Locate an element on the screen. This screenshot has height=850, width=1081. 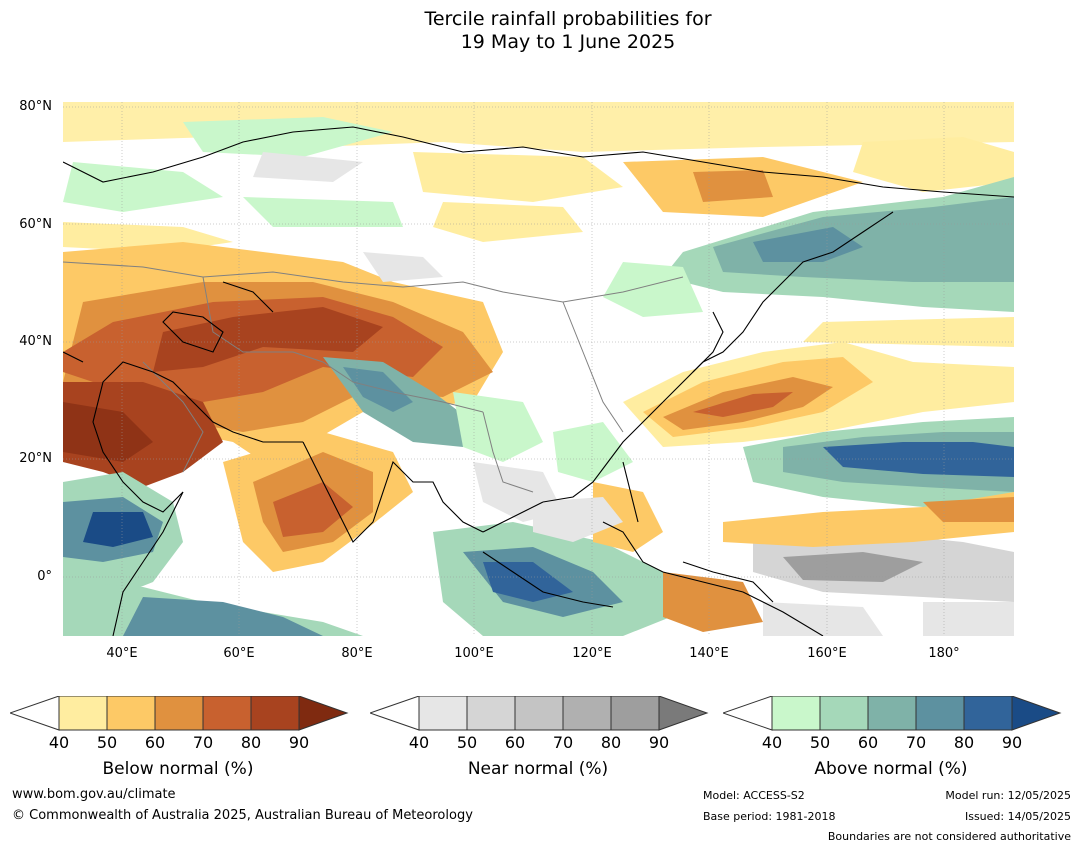
fill-tropical-pacific-above is located at coordinates (878, 464).